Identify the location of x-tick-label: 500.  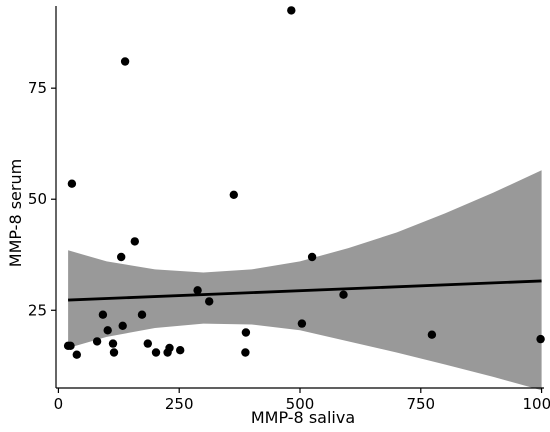
(300, 404).